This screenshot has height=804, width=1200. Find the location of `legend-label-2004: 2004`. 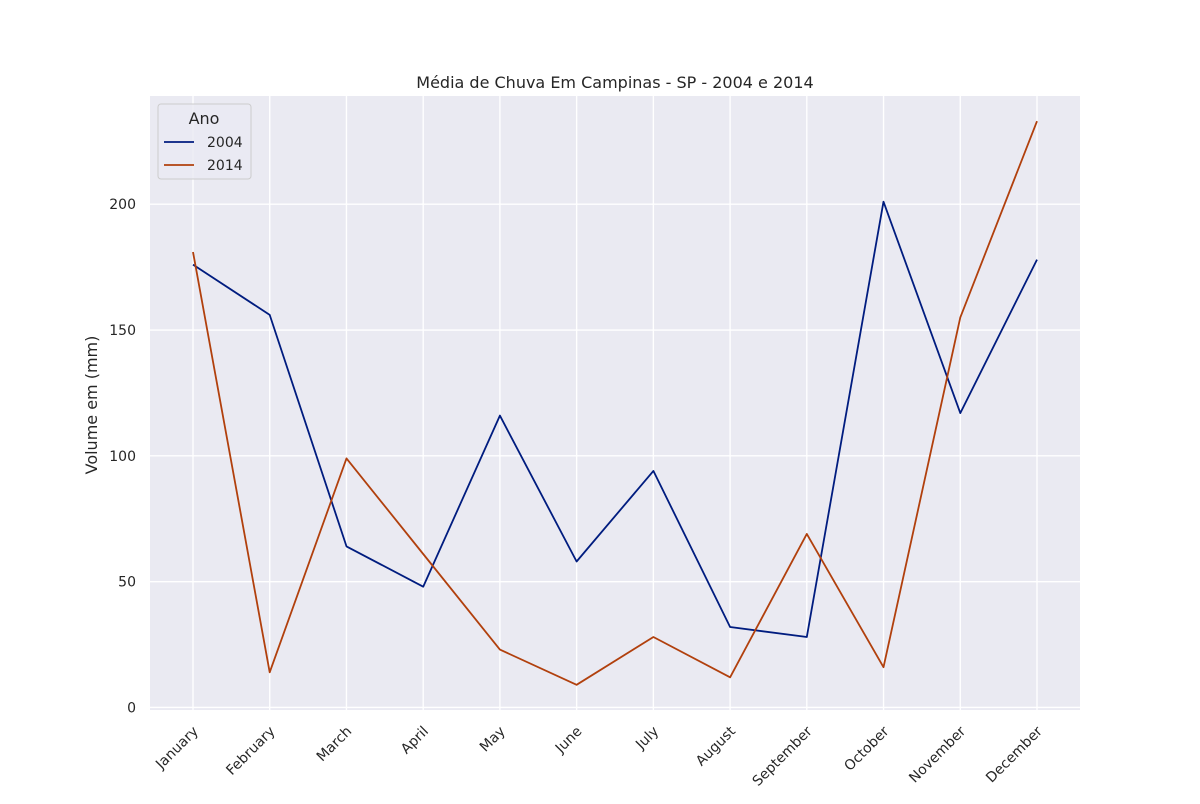

legend-label-2004: 2004 is located at coordinates (225, 143).